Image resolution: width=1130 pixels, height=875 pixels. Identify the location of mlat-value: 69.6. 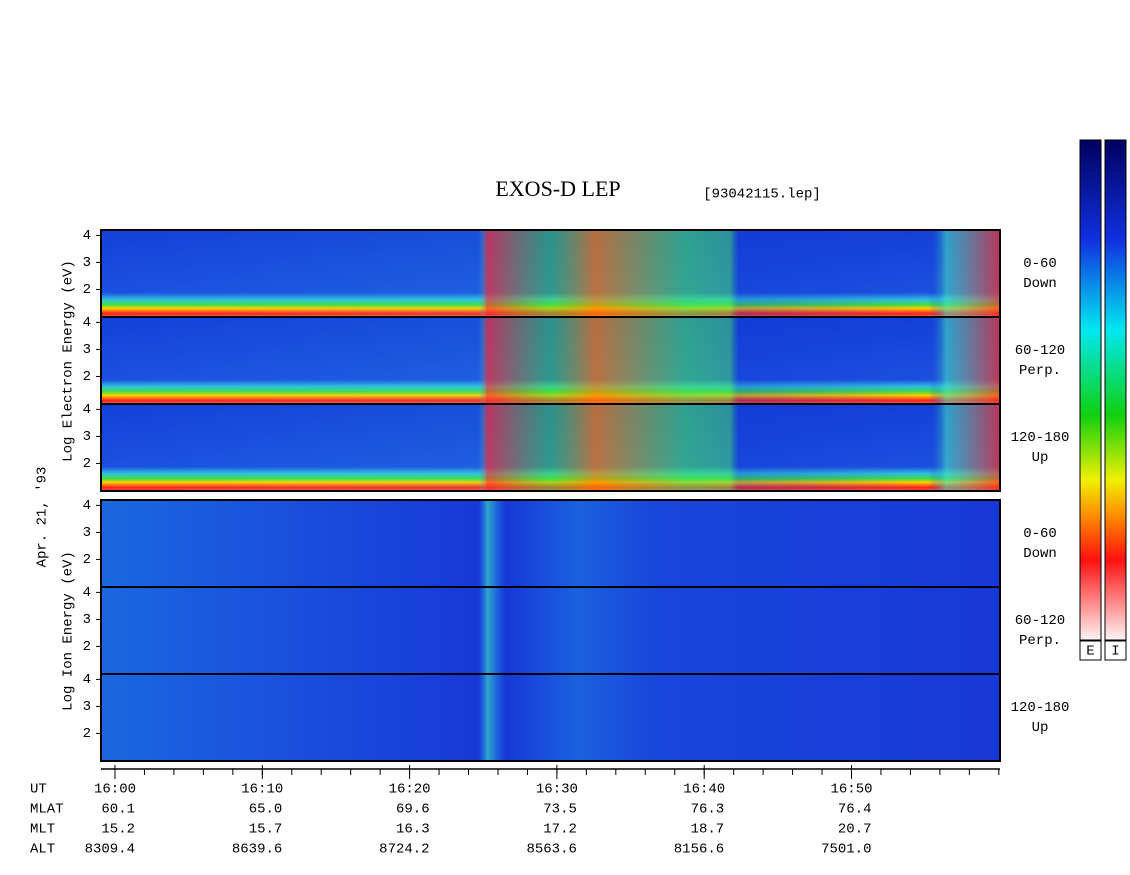
(413, 810).